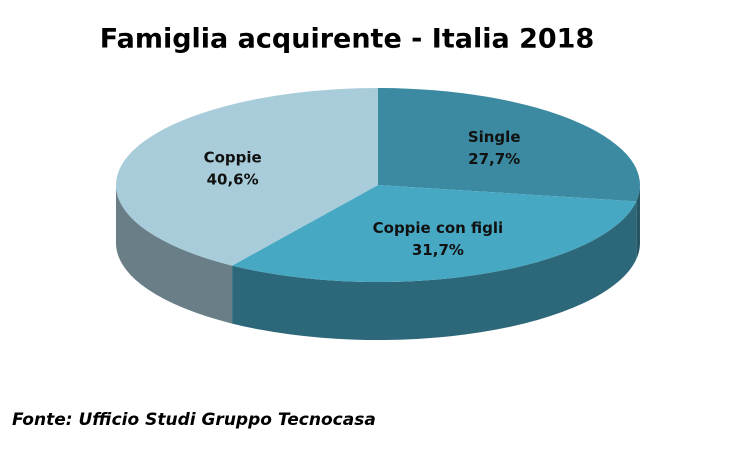 Image resolution: width=755 pixels, height=451 pixels. Describe the element at coordinates (438, 250) in the screenshot. I see `slice-value-label: 31,7%` at that location.